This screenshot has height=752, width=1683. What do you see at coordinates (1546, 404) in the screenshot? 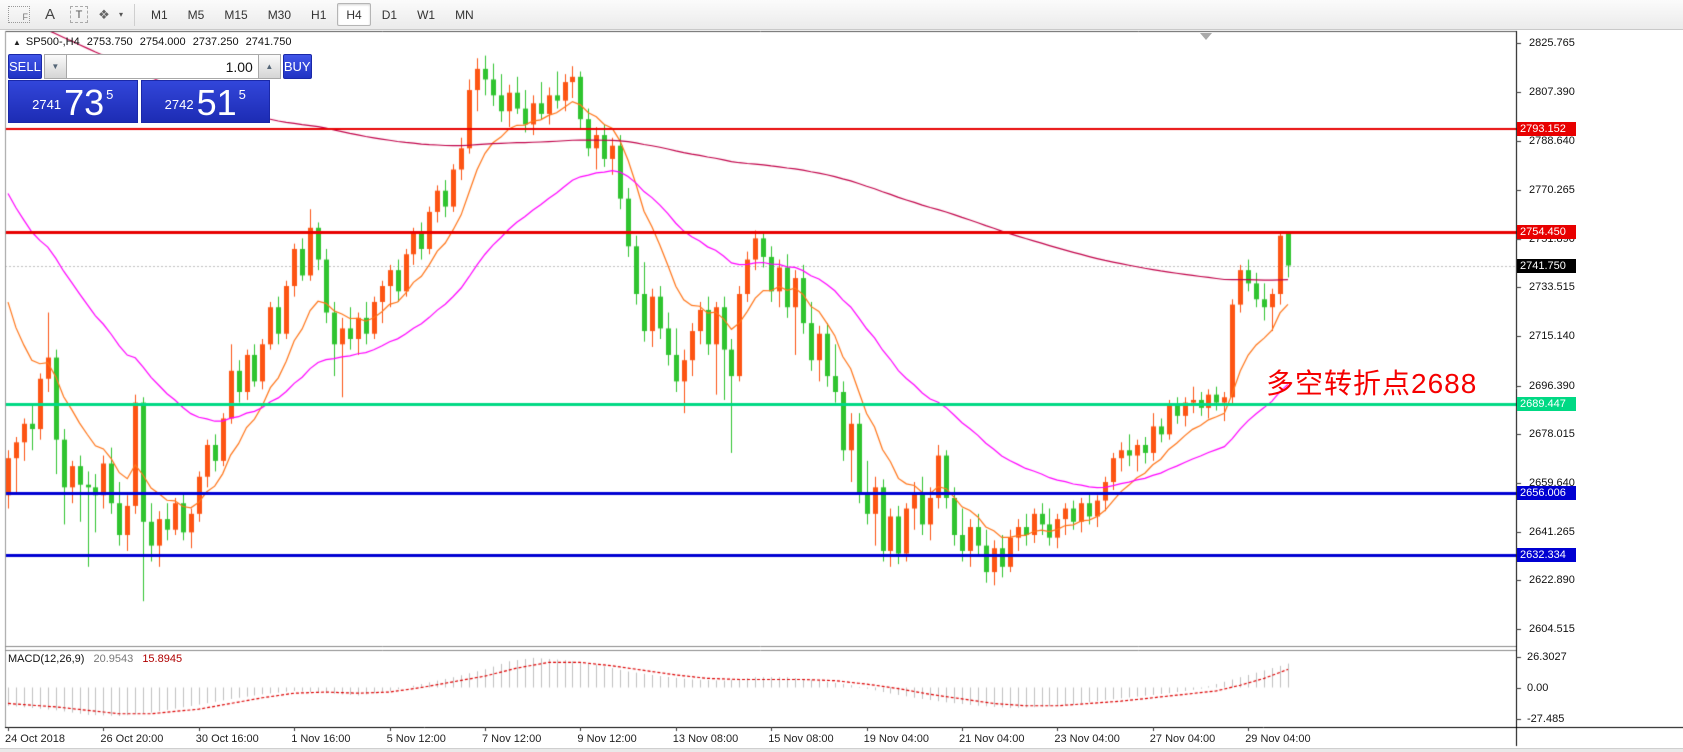
I see `level-price-badge: 2689.447` at bounding box center [1546, 404].